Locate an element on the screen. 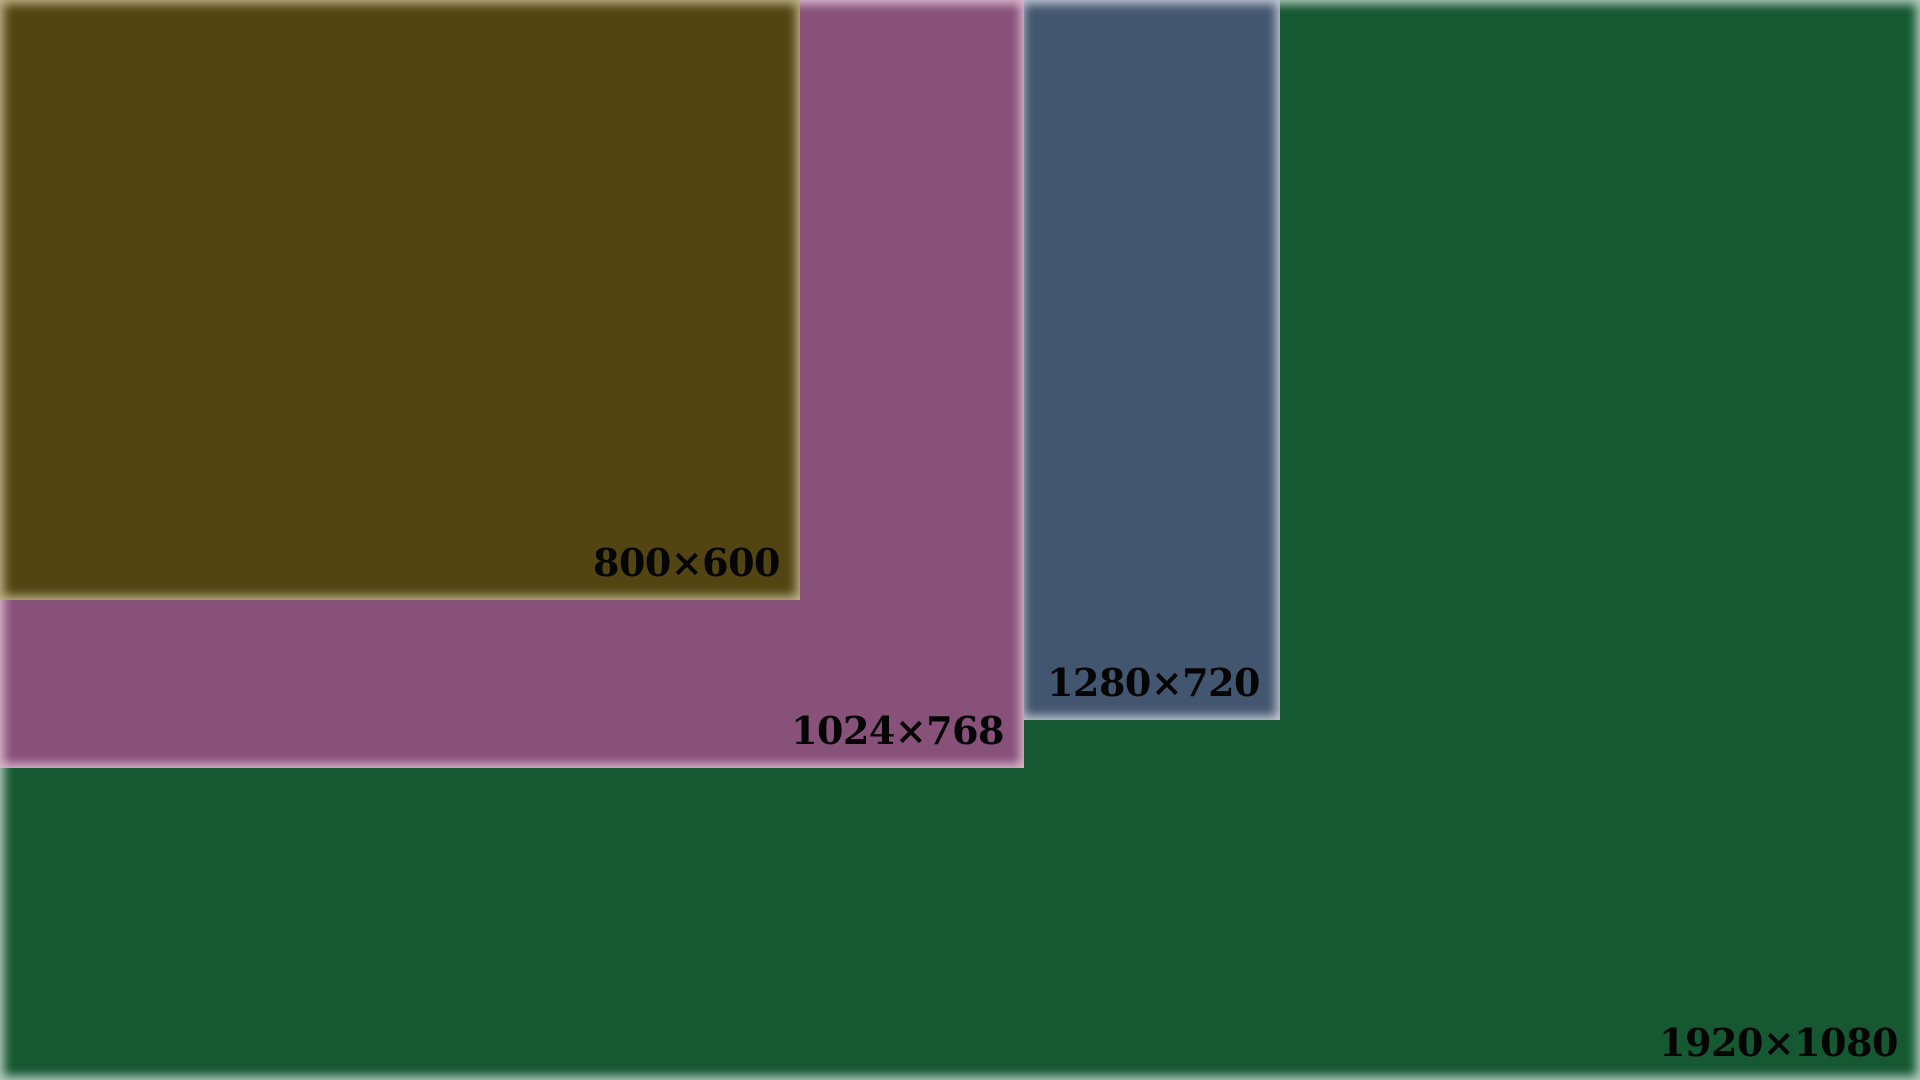 The image size is (1920, 1080). region-label-1920x1080: 1920×1080 is located at coordinates (1778, 1042).